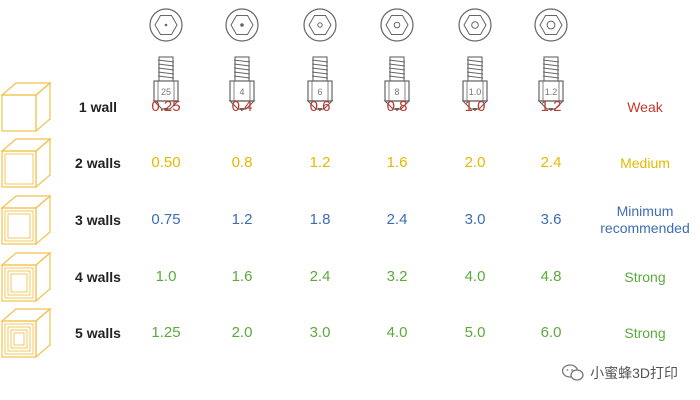 The width and height of the screenshot is (700, 400). What do you see at coordinates (551, 332) in the screenshot?
I see `thickness-value: 6.0` at bounding box center [551, 332].